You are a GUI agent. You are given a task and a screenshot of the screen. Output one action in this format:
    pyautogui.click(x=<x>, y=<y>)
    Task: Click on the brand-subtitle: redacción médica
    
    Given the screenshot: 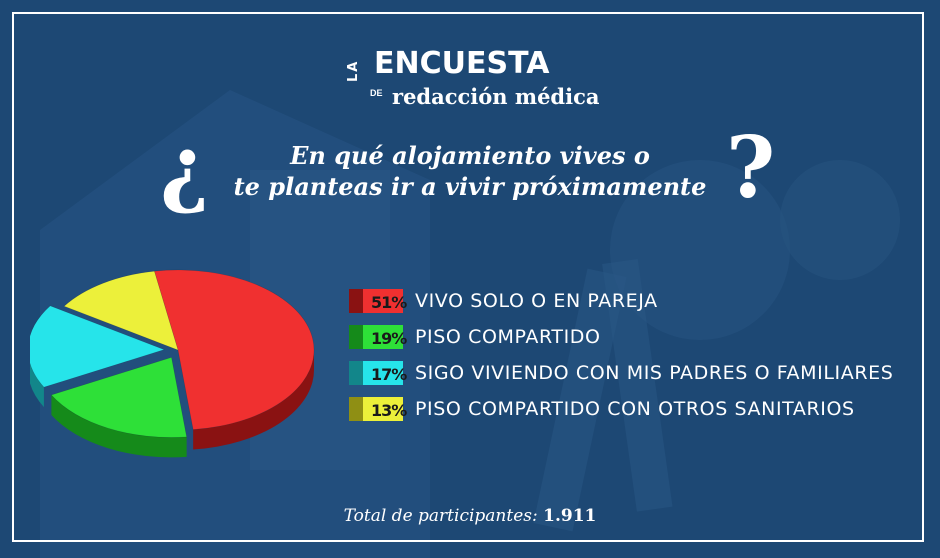 What is the action you would take?
    pyautogui.click(x=496, y=96)
    